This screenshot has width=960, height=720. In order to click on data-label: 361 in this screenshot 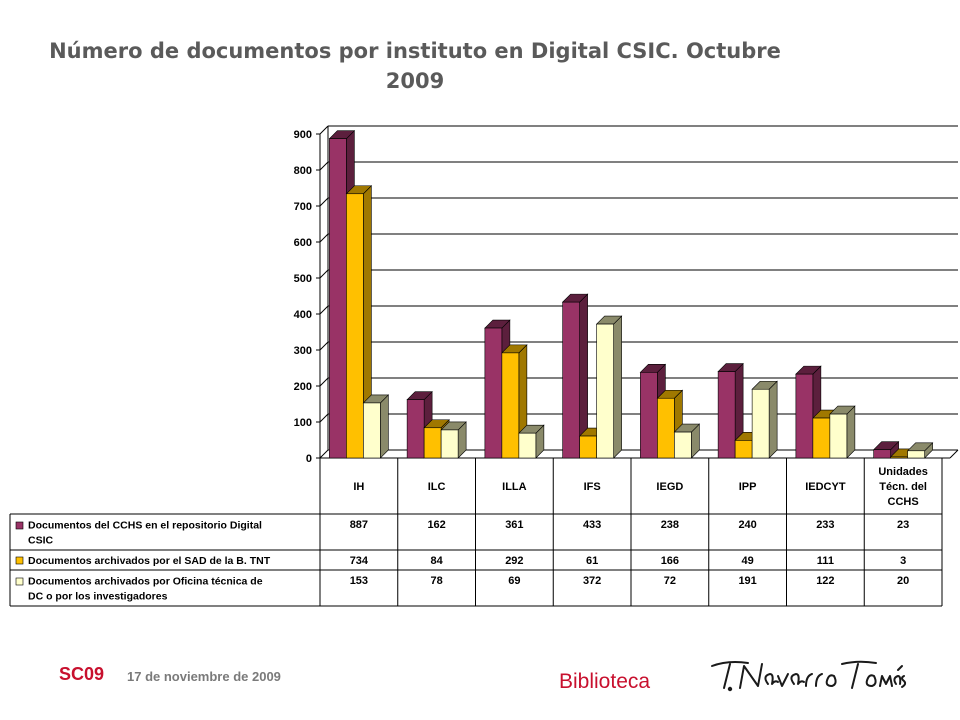, I will do `click(514, 525)`.